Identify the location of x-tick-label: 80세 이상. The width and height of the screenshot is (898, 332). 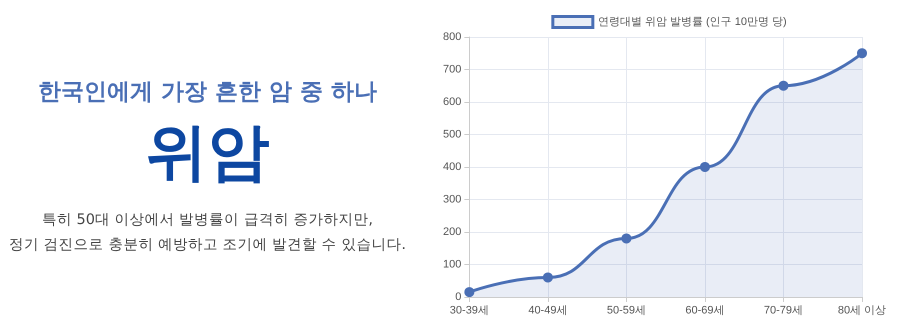
(862, 310).